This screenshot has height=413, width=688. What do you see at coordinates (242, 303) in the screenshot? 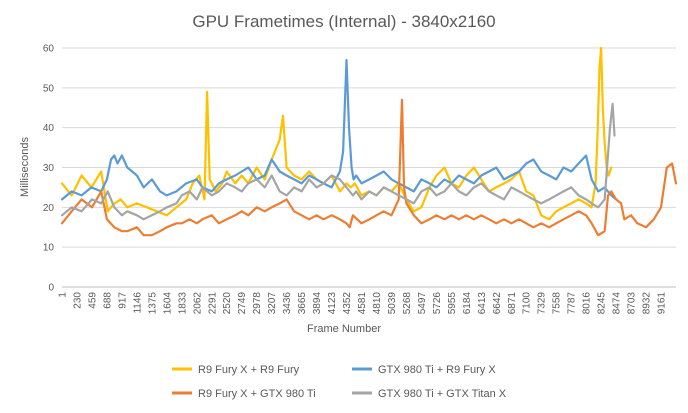
I see `x-tick-label: 2749` at bounding box center [242, 303].